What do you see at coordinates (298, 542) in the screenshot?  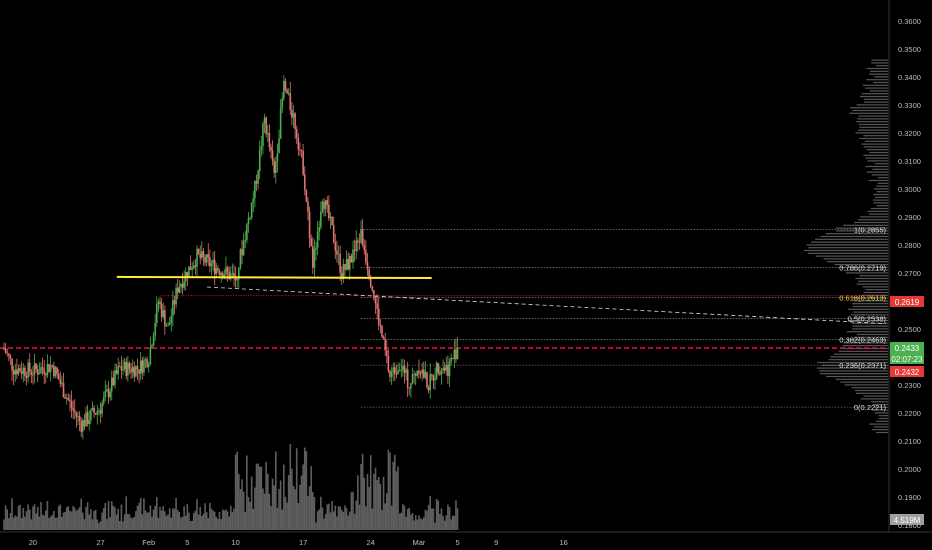 I see `time-axis: 20 27 Feb 5 10 17 24 Mar 5 9 16` at bounding box center [298, 542].